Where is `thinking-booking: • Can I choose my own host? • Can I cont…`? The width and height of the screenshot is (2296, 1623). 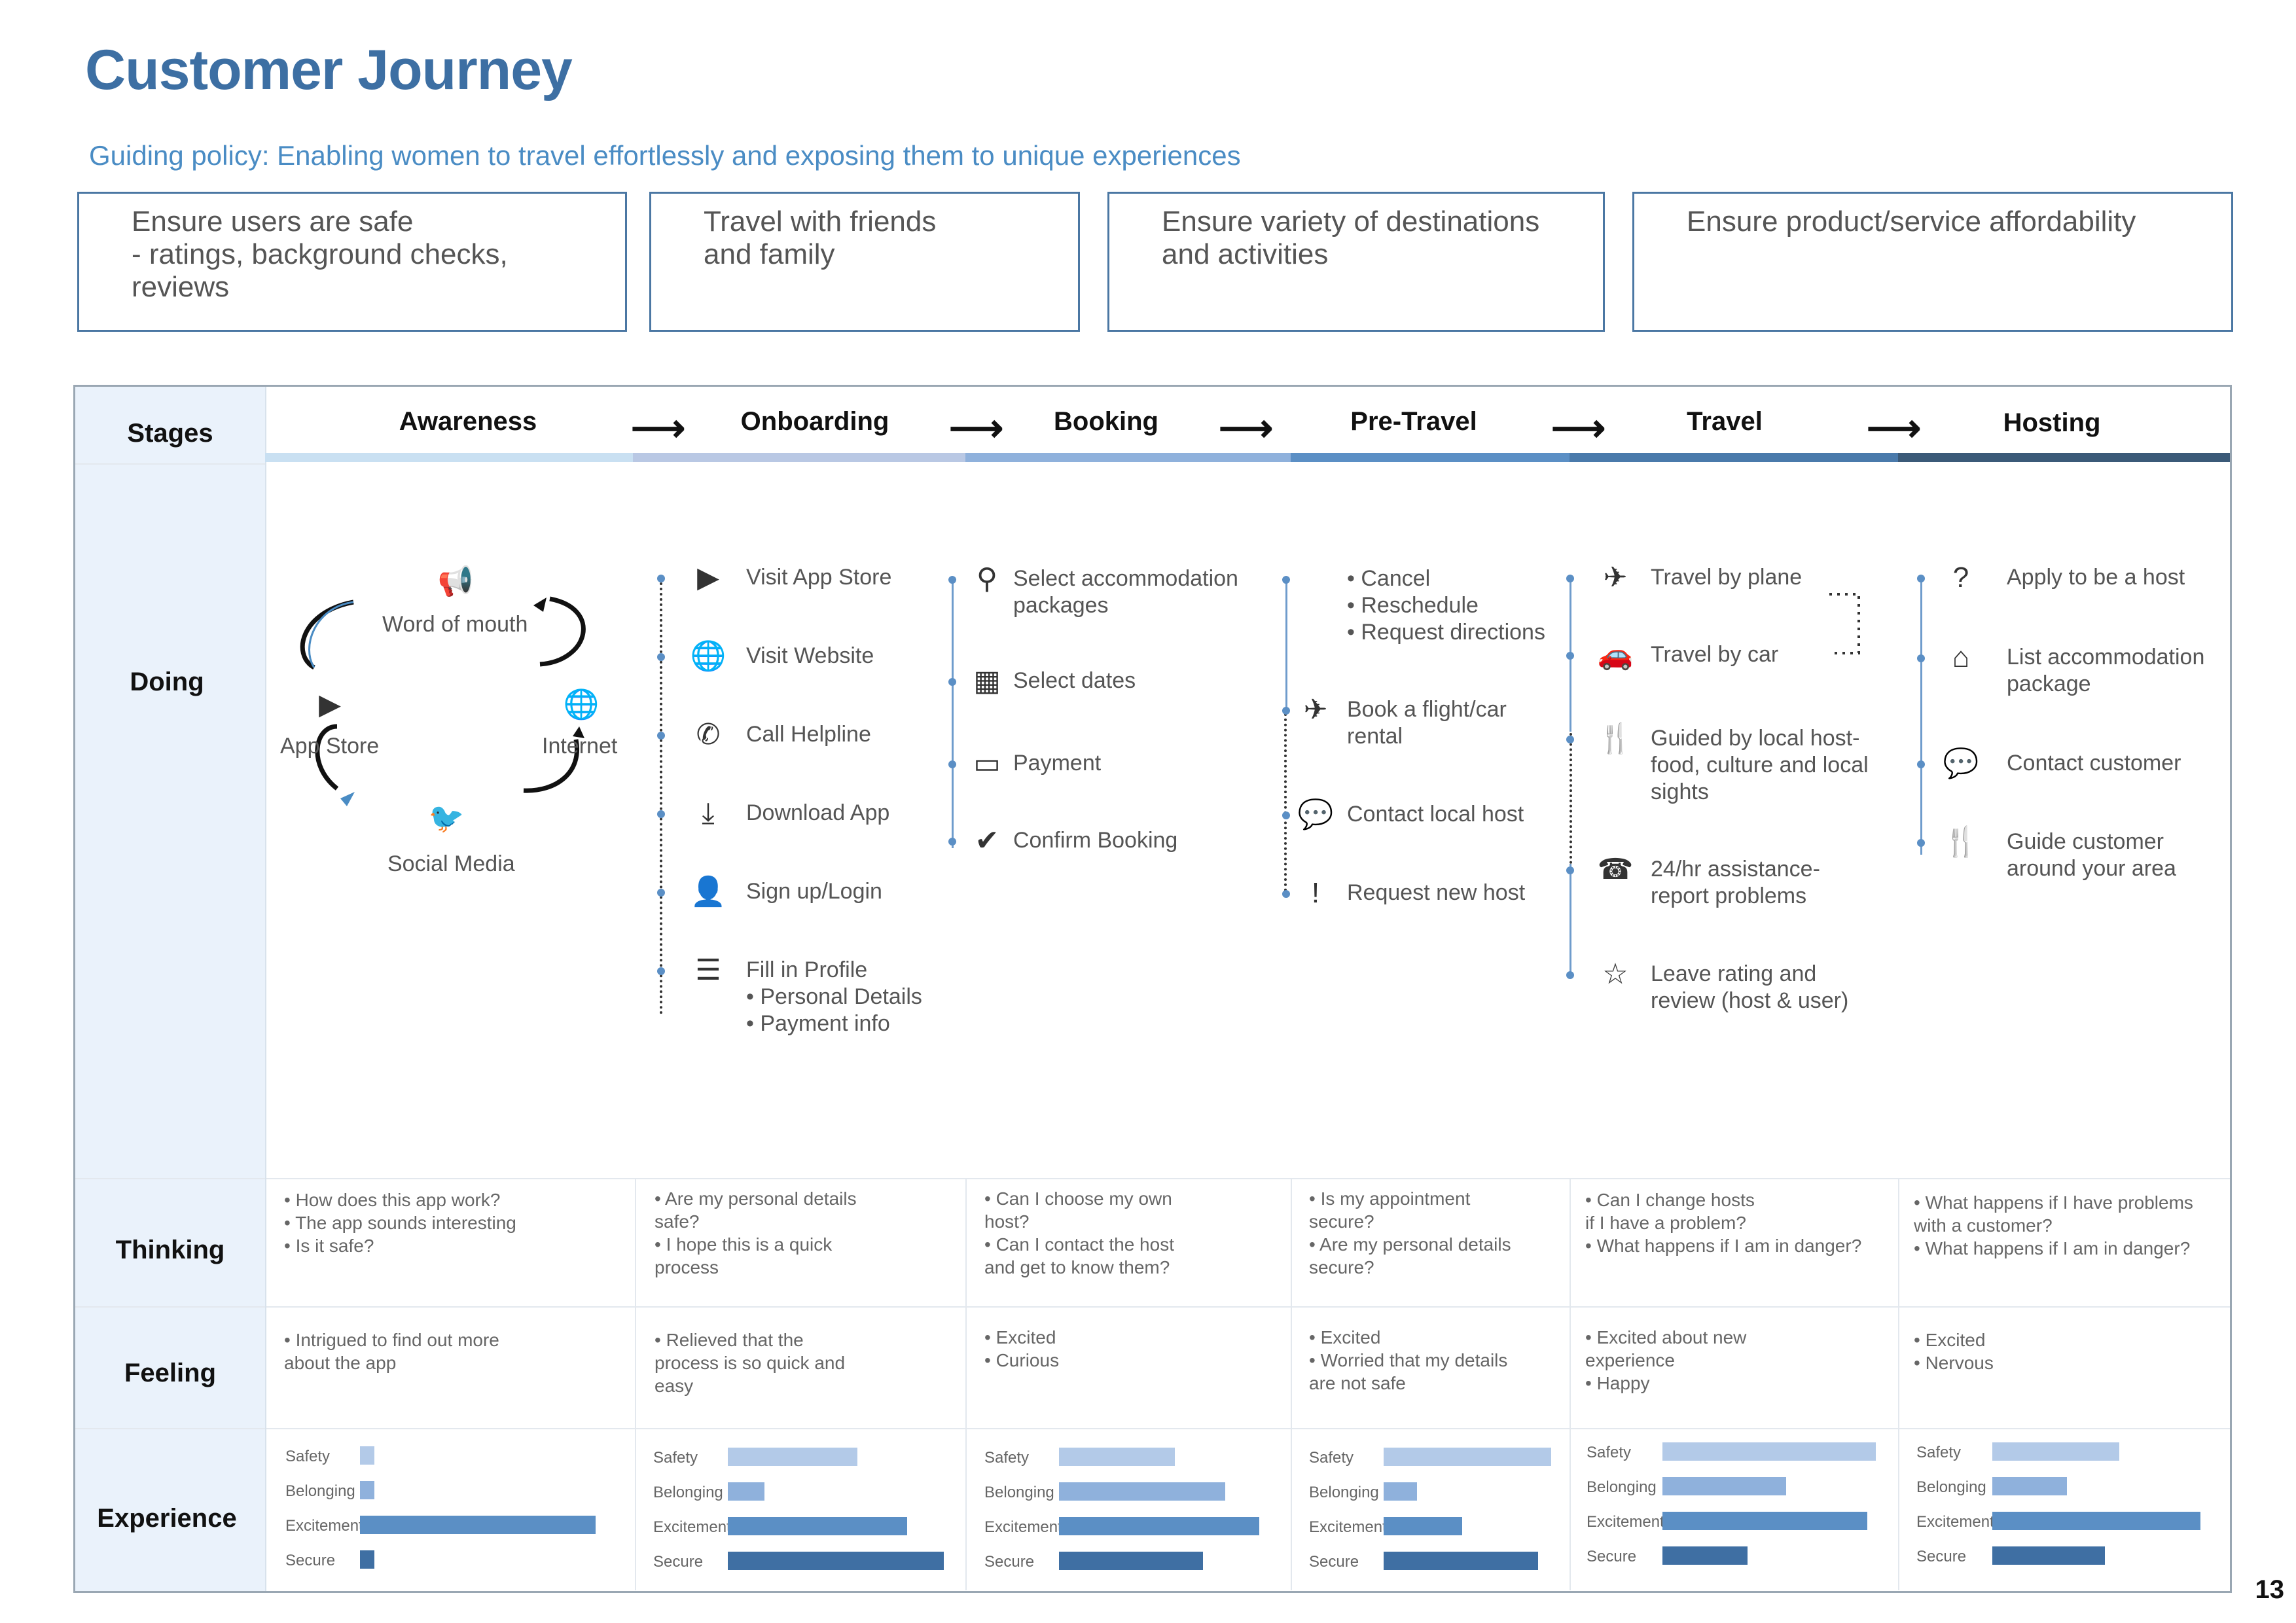 thinking-booking: • Can I choose my own host? • Can I cont… is located at coordinates (1079, 1232).